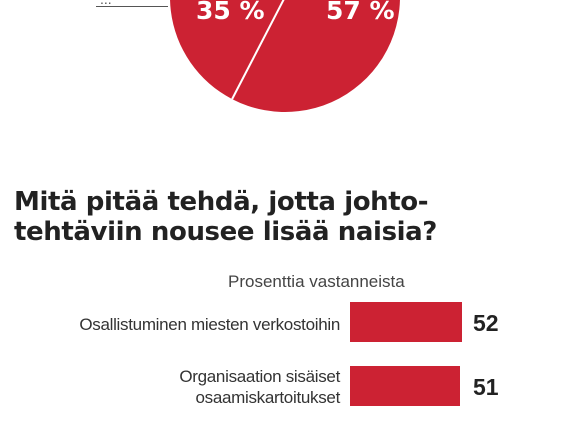  Describe the element at coordinates (486, 323) in the screenshot. I see `value-label-1: 52` at that location.